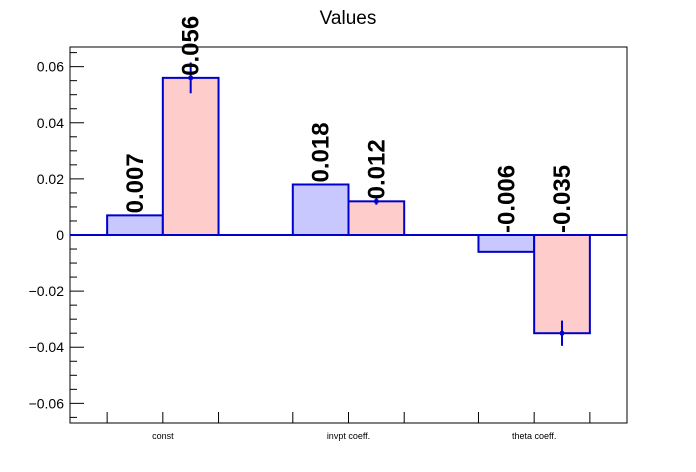  What do you see at coordinates (135, 183) in the screenshot?
I see `data-label: 0.007` at bounding box center [135, 183].